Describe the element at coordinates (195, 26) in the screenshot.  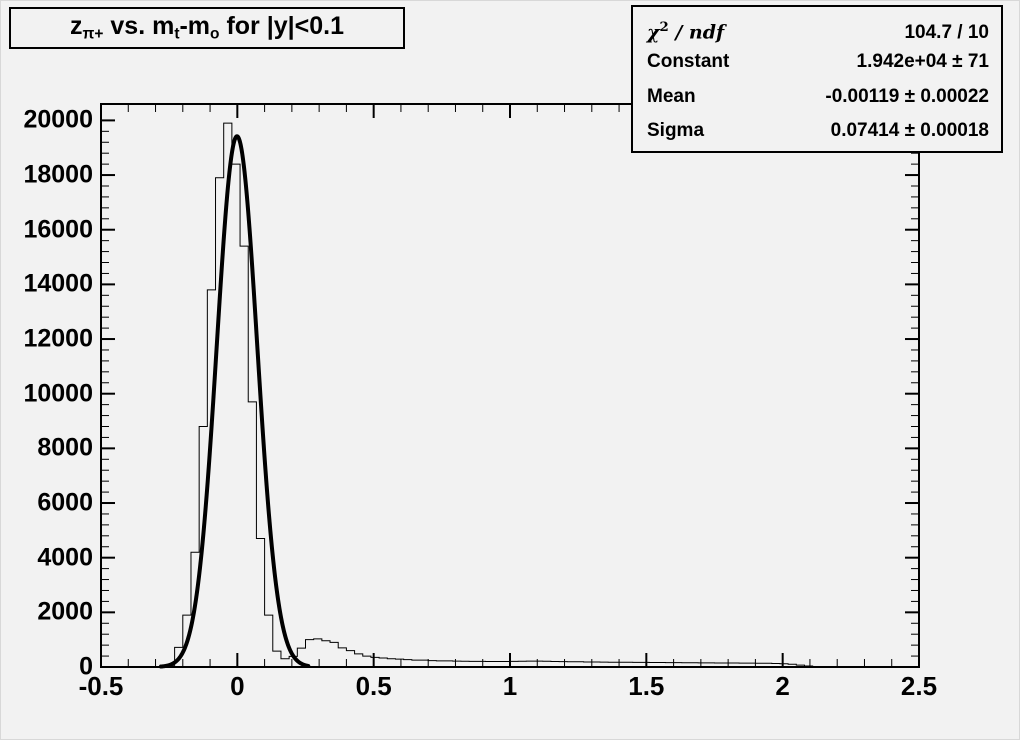
I see `title-segment: -m` at that location.